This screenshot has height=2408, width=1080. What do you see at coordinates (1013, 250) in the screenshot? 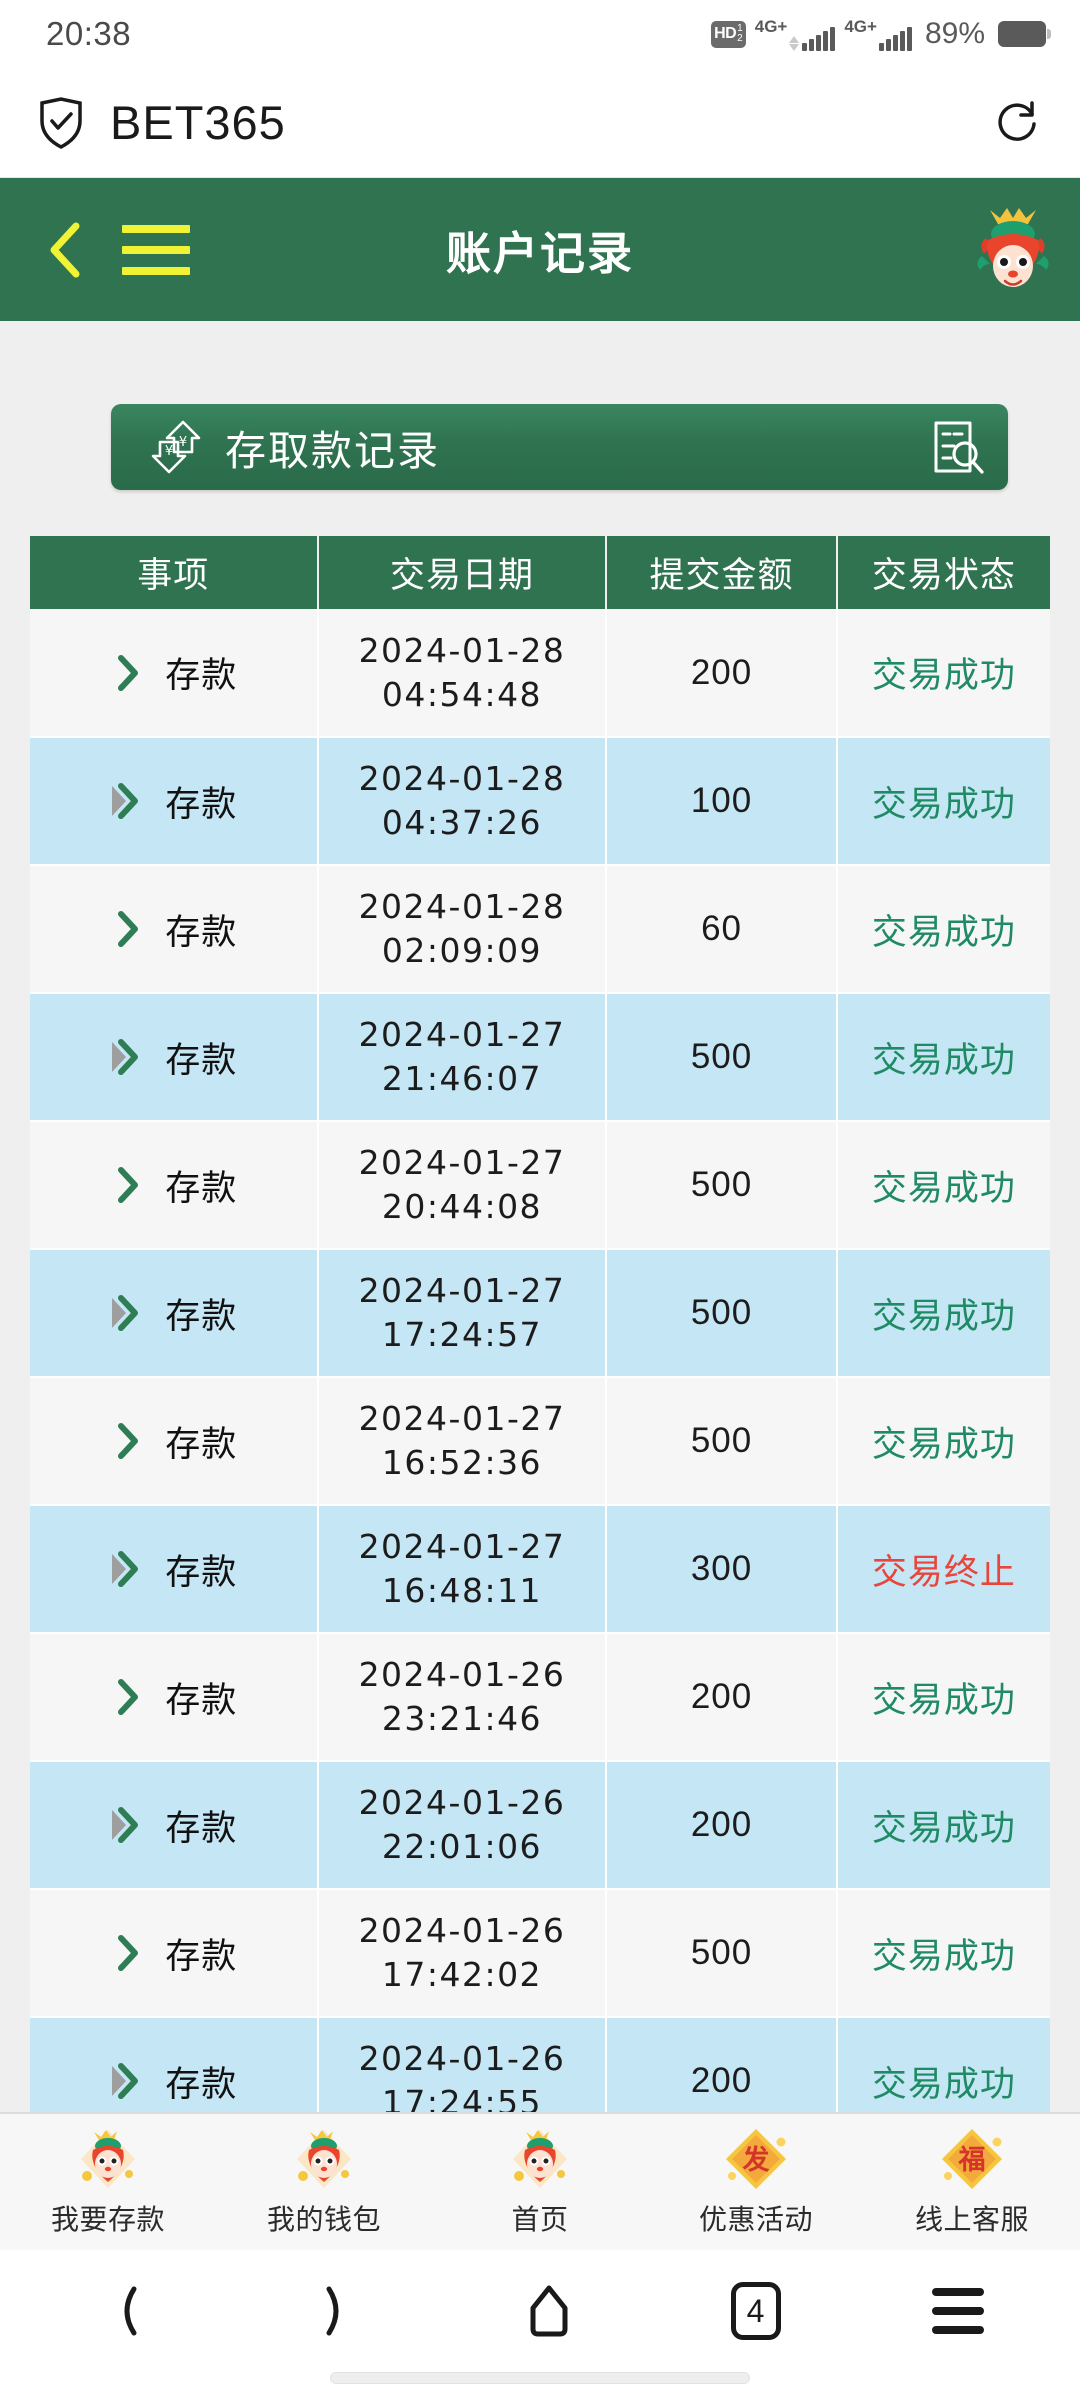
I see `dragon-mascot-icon` at bounding box center [1013, 250].